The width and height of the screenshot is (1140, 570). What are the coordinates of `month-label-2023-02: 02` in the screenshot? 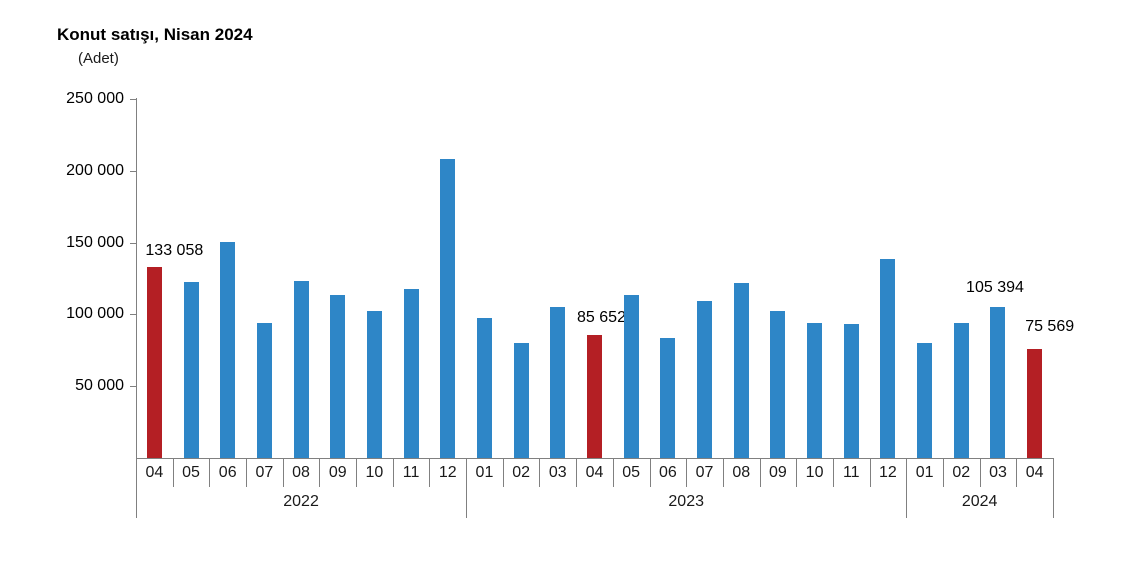 It's located at (521, 472).